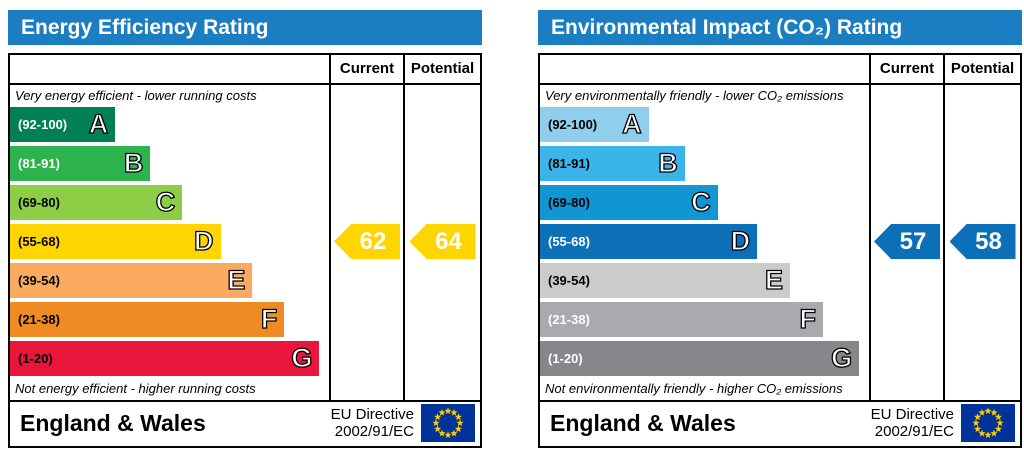 The image size is (1024, 452). Describe the element at coordinates (780, 27) in the screenshot. I see `panel-title: Environmental Impact (CO₂) Rating` at that location.